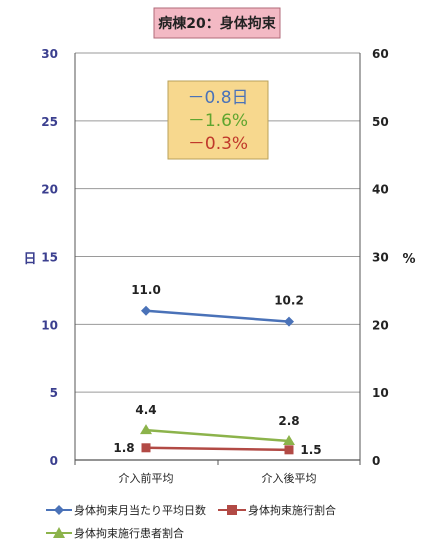  What do you see at coordinates (380, 393) in the screenshot?
I see `y-right-tick-label: 10` at bounding box center [380, 393].